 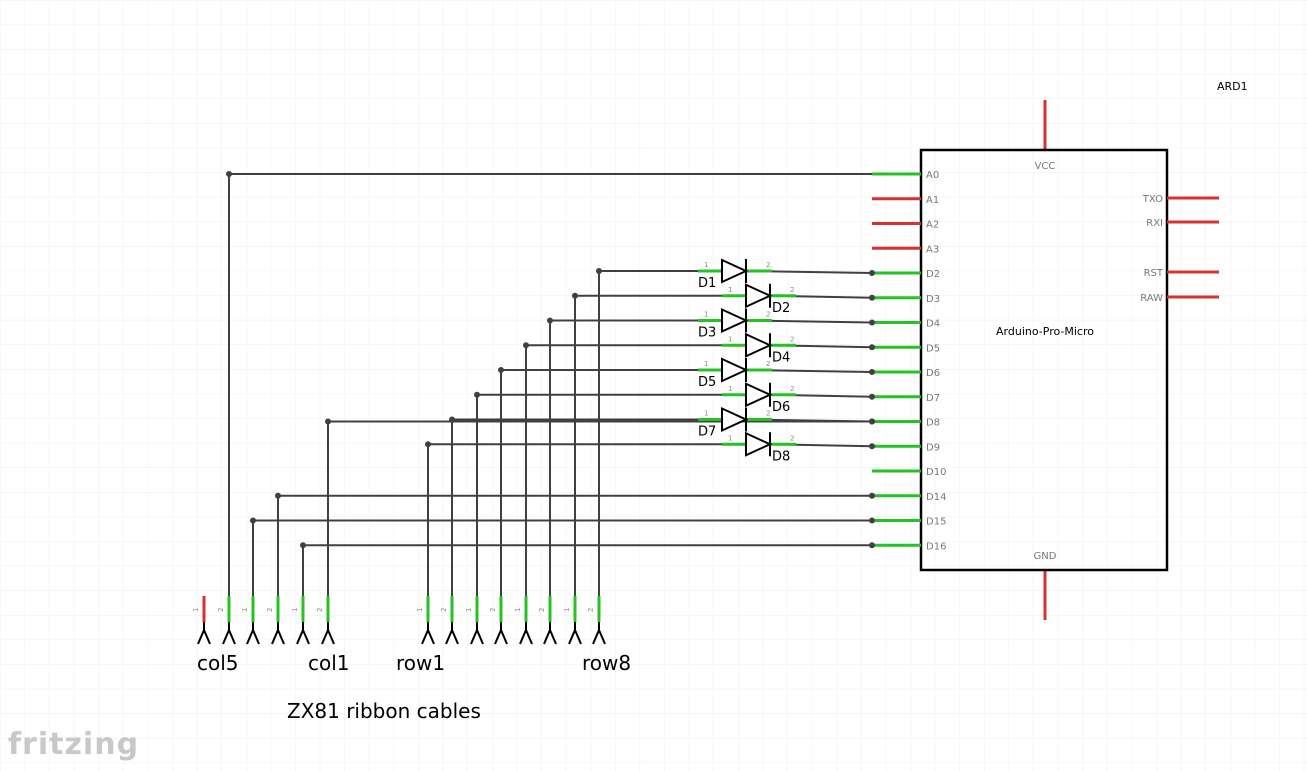 What do you see at coordinates (932, 249) in the screenshot?
I see `pin-label-a3: A3` at bounding box center [932, 249].